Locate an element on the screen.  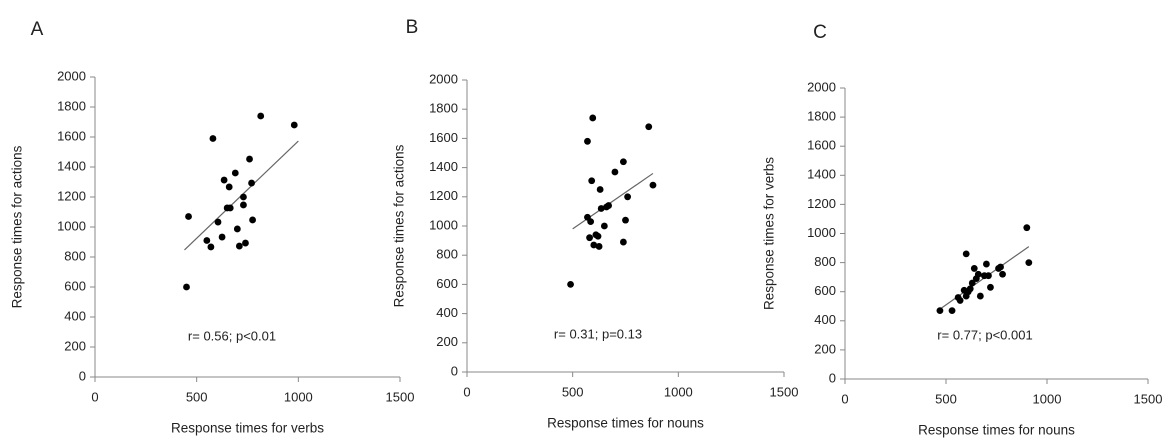
y-axis-label: Response times for actions is located at coordinates (399, 225).